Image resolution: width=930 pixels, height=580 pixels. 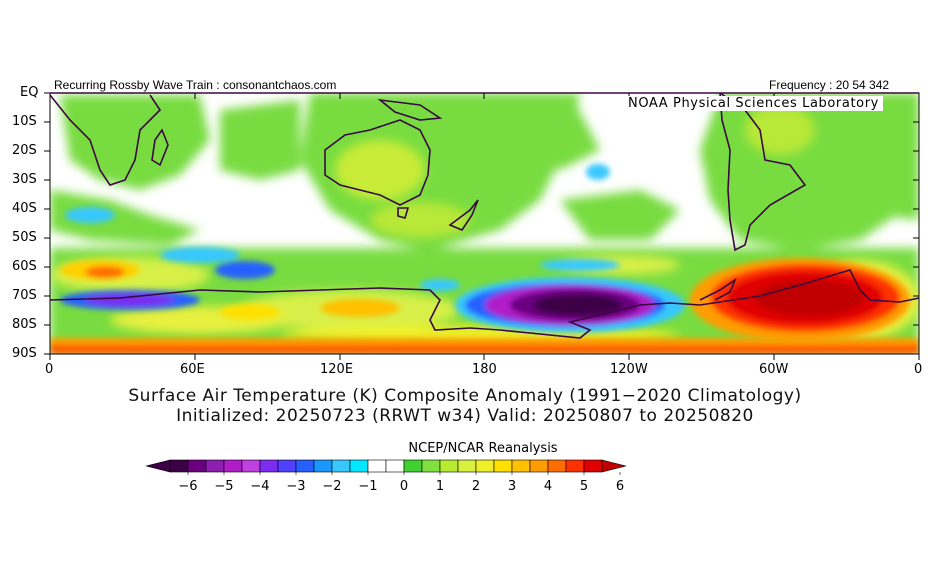 What do you see at coordinates (24, 150) in the screenshot?
I see `lat-label: 20S` at bounding box center [24, 150].